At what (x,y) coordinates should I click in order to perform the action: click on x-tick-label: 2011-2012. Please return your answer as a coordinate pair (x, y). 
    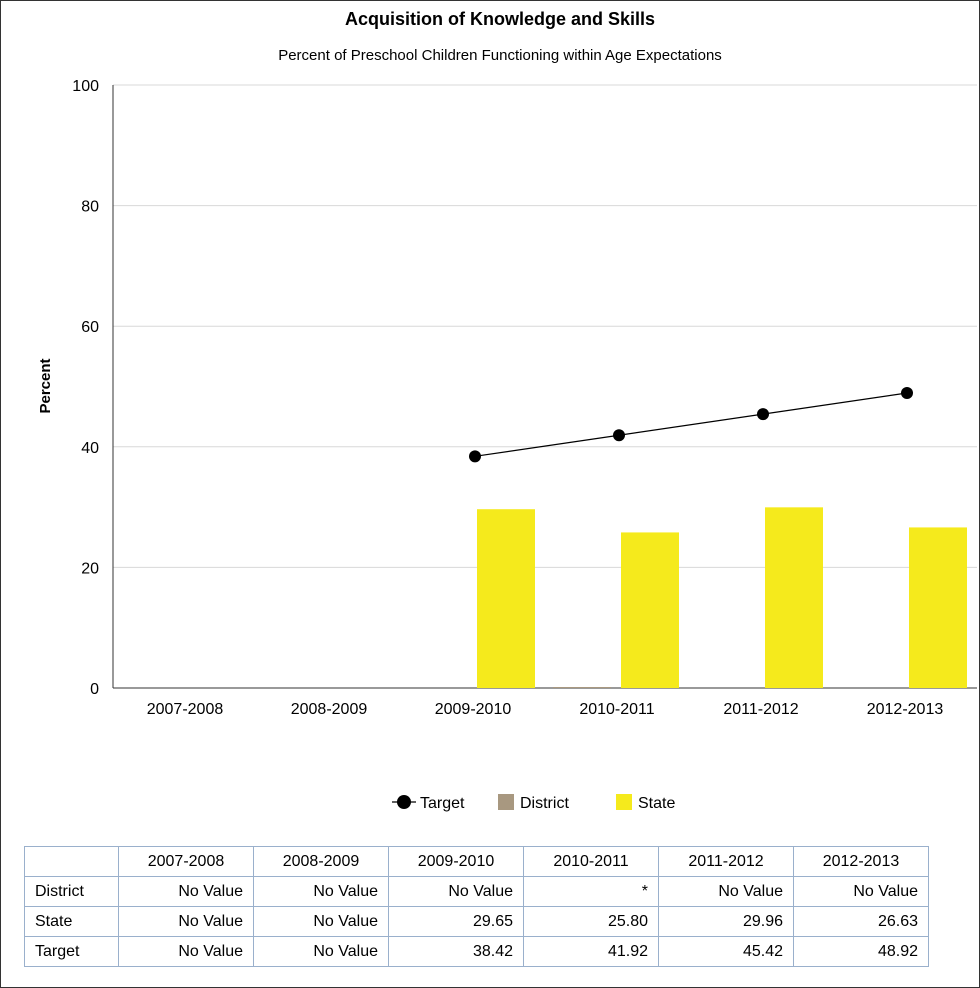
    Looking at the image, I should click on (760, 709).